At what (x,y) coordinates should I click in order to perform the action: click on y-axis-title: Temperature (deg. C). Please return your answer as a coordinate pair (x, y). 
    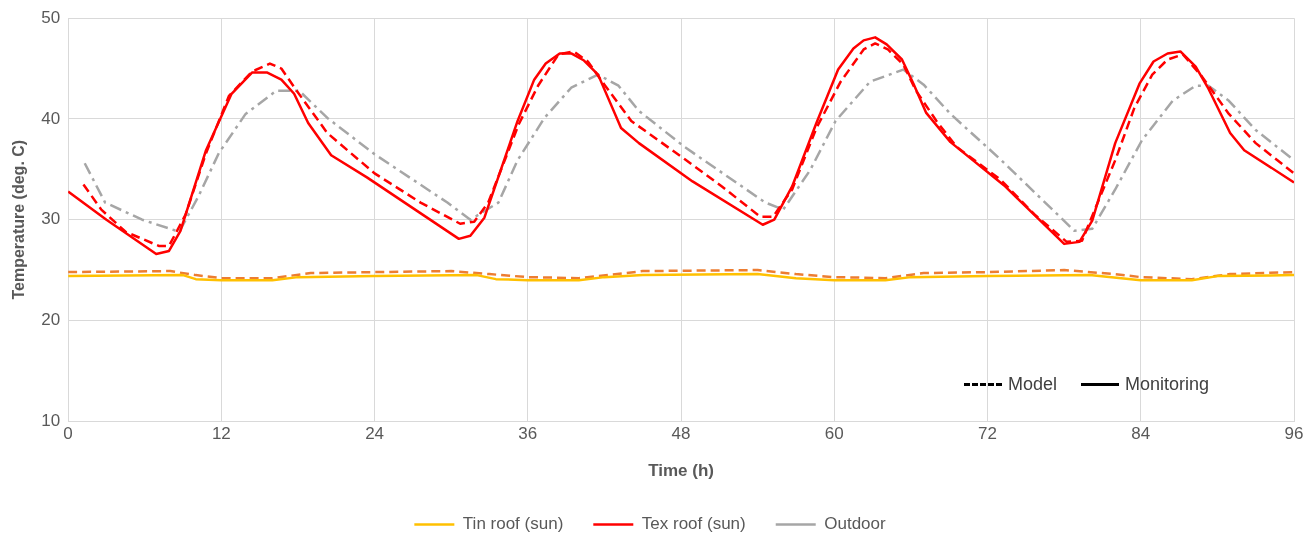
    Looking at the image, I should click on (19, 219).